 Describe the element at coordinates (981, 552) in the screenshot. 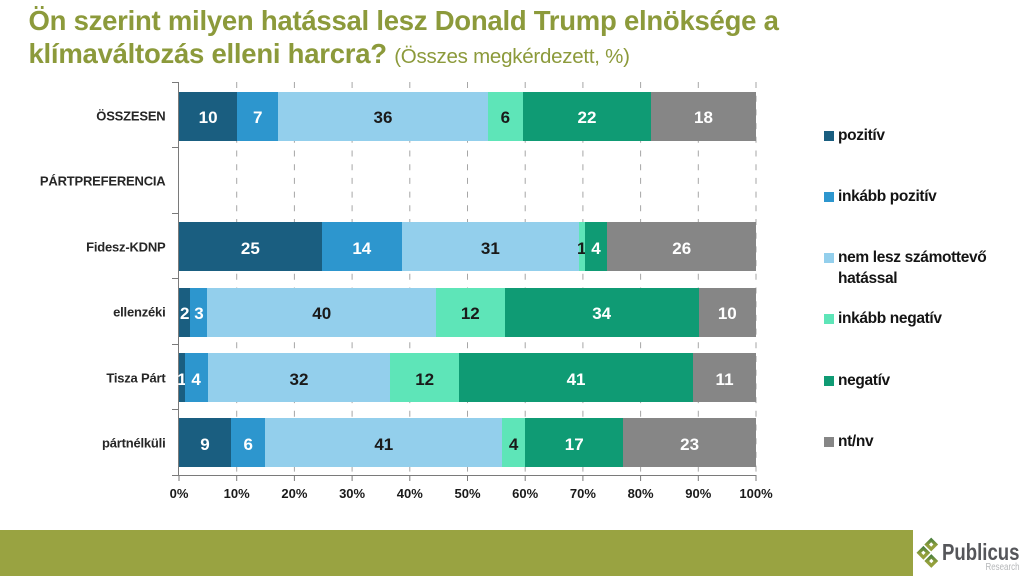

I see `svg-text: Publicus` at that location.